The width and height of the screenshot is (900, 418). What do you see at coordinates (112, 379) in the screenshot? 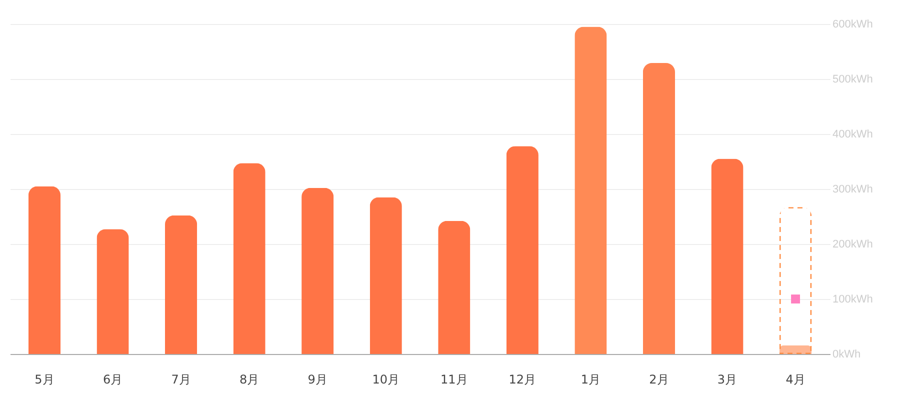
I see `x-tick-label: 6月` at bounding box center [112, 379].